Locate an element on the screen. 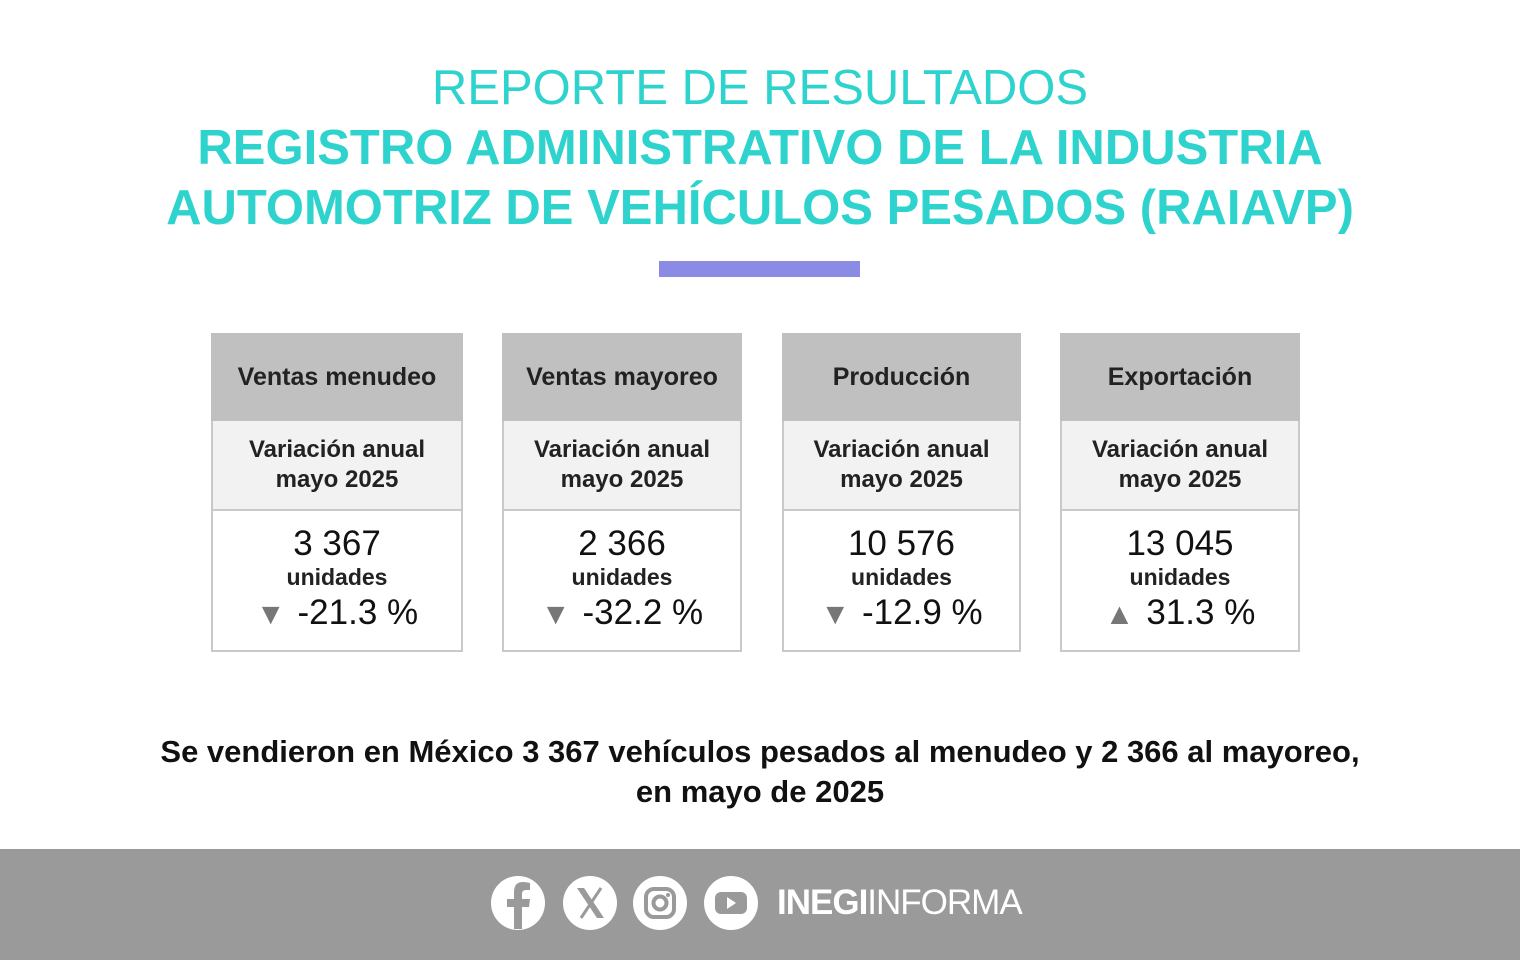 The image size is (1520, 960). title-line: AUTOMOTRIZ DE VEHÍCULOS PESADOS (RAIAVP) is located at coordinates (760, 208).